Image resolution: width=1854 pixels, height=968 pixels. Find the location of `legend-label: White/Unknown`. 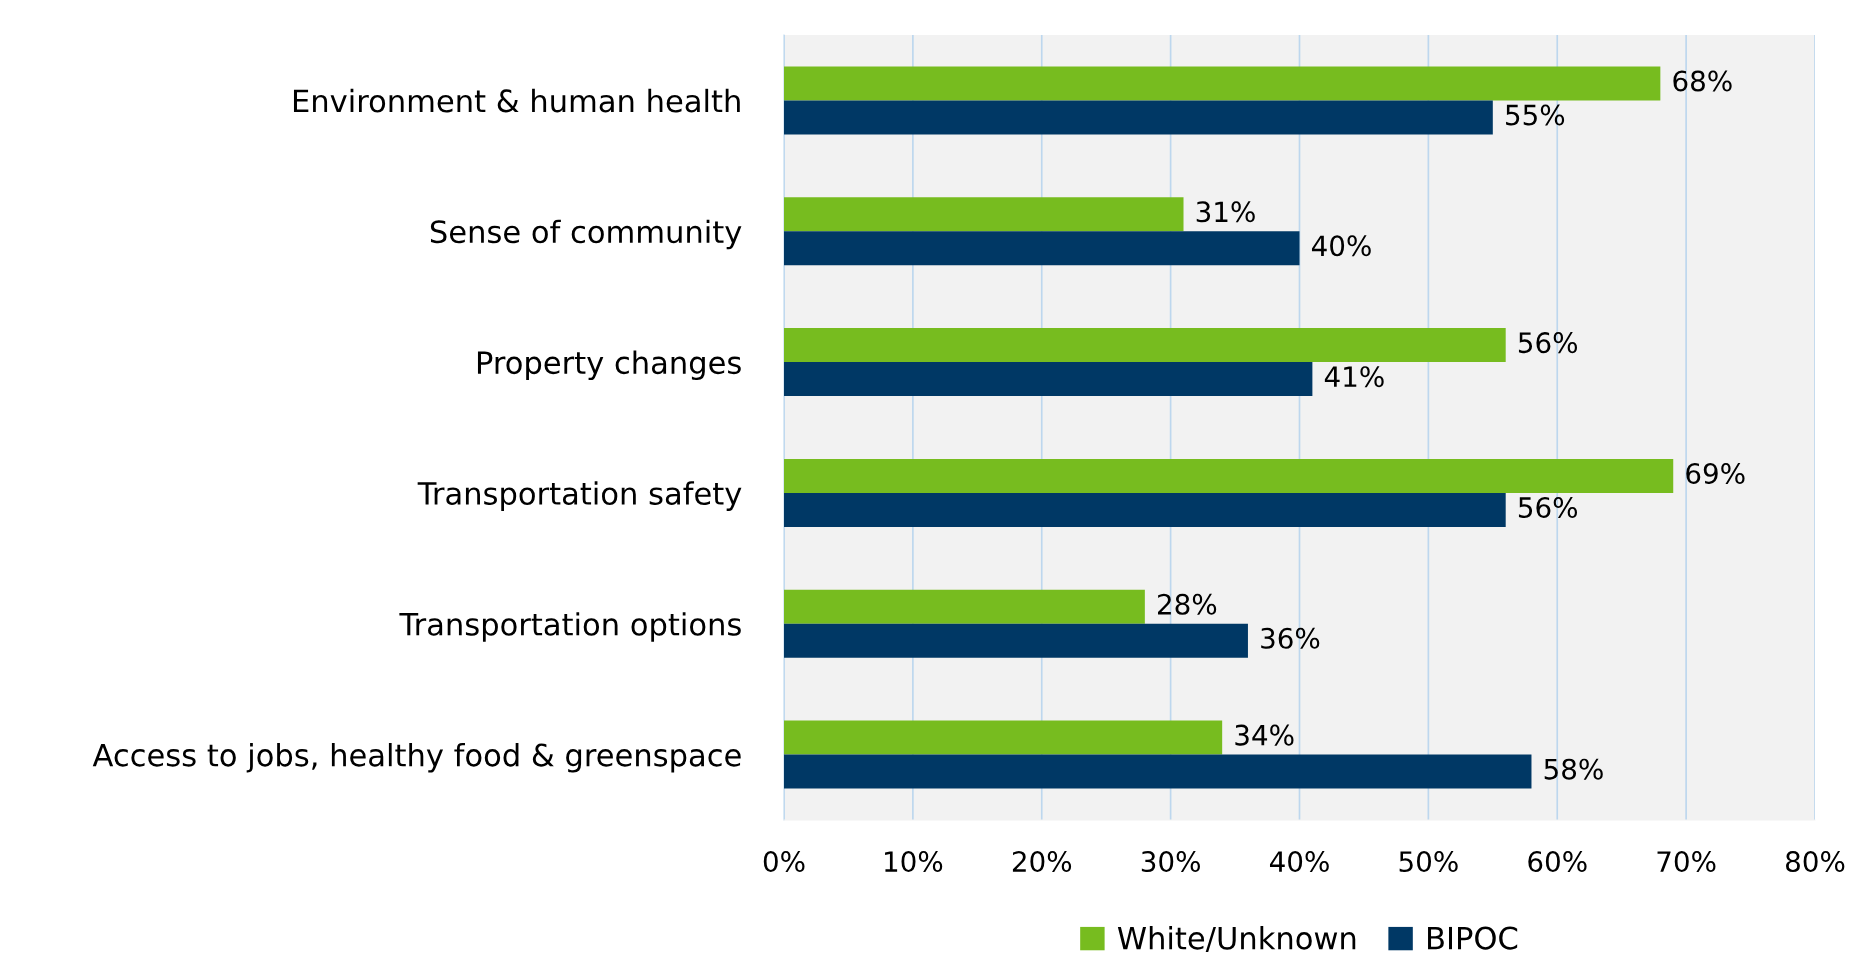

legend-label: White/Unknown is located at coordinates (1236, 939).